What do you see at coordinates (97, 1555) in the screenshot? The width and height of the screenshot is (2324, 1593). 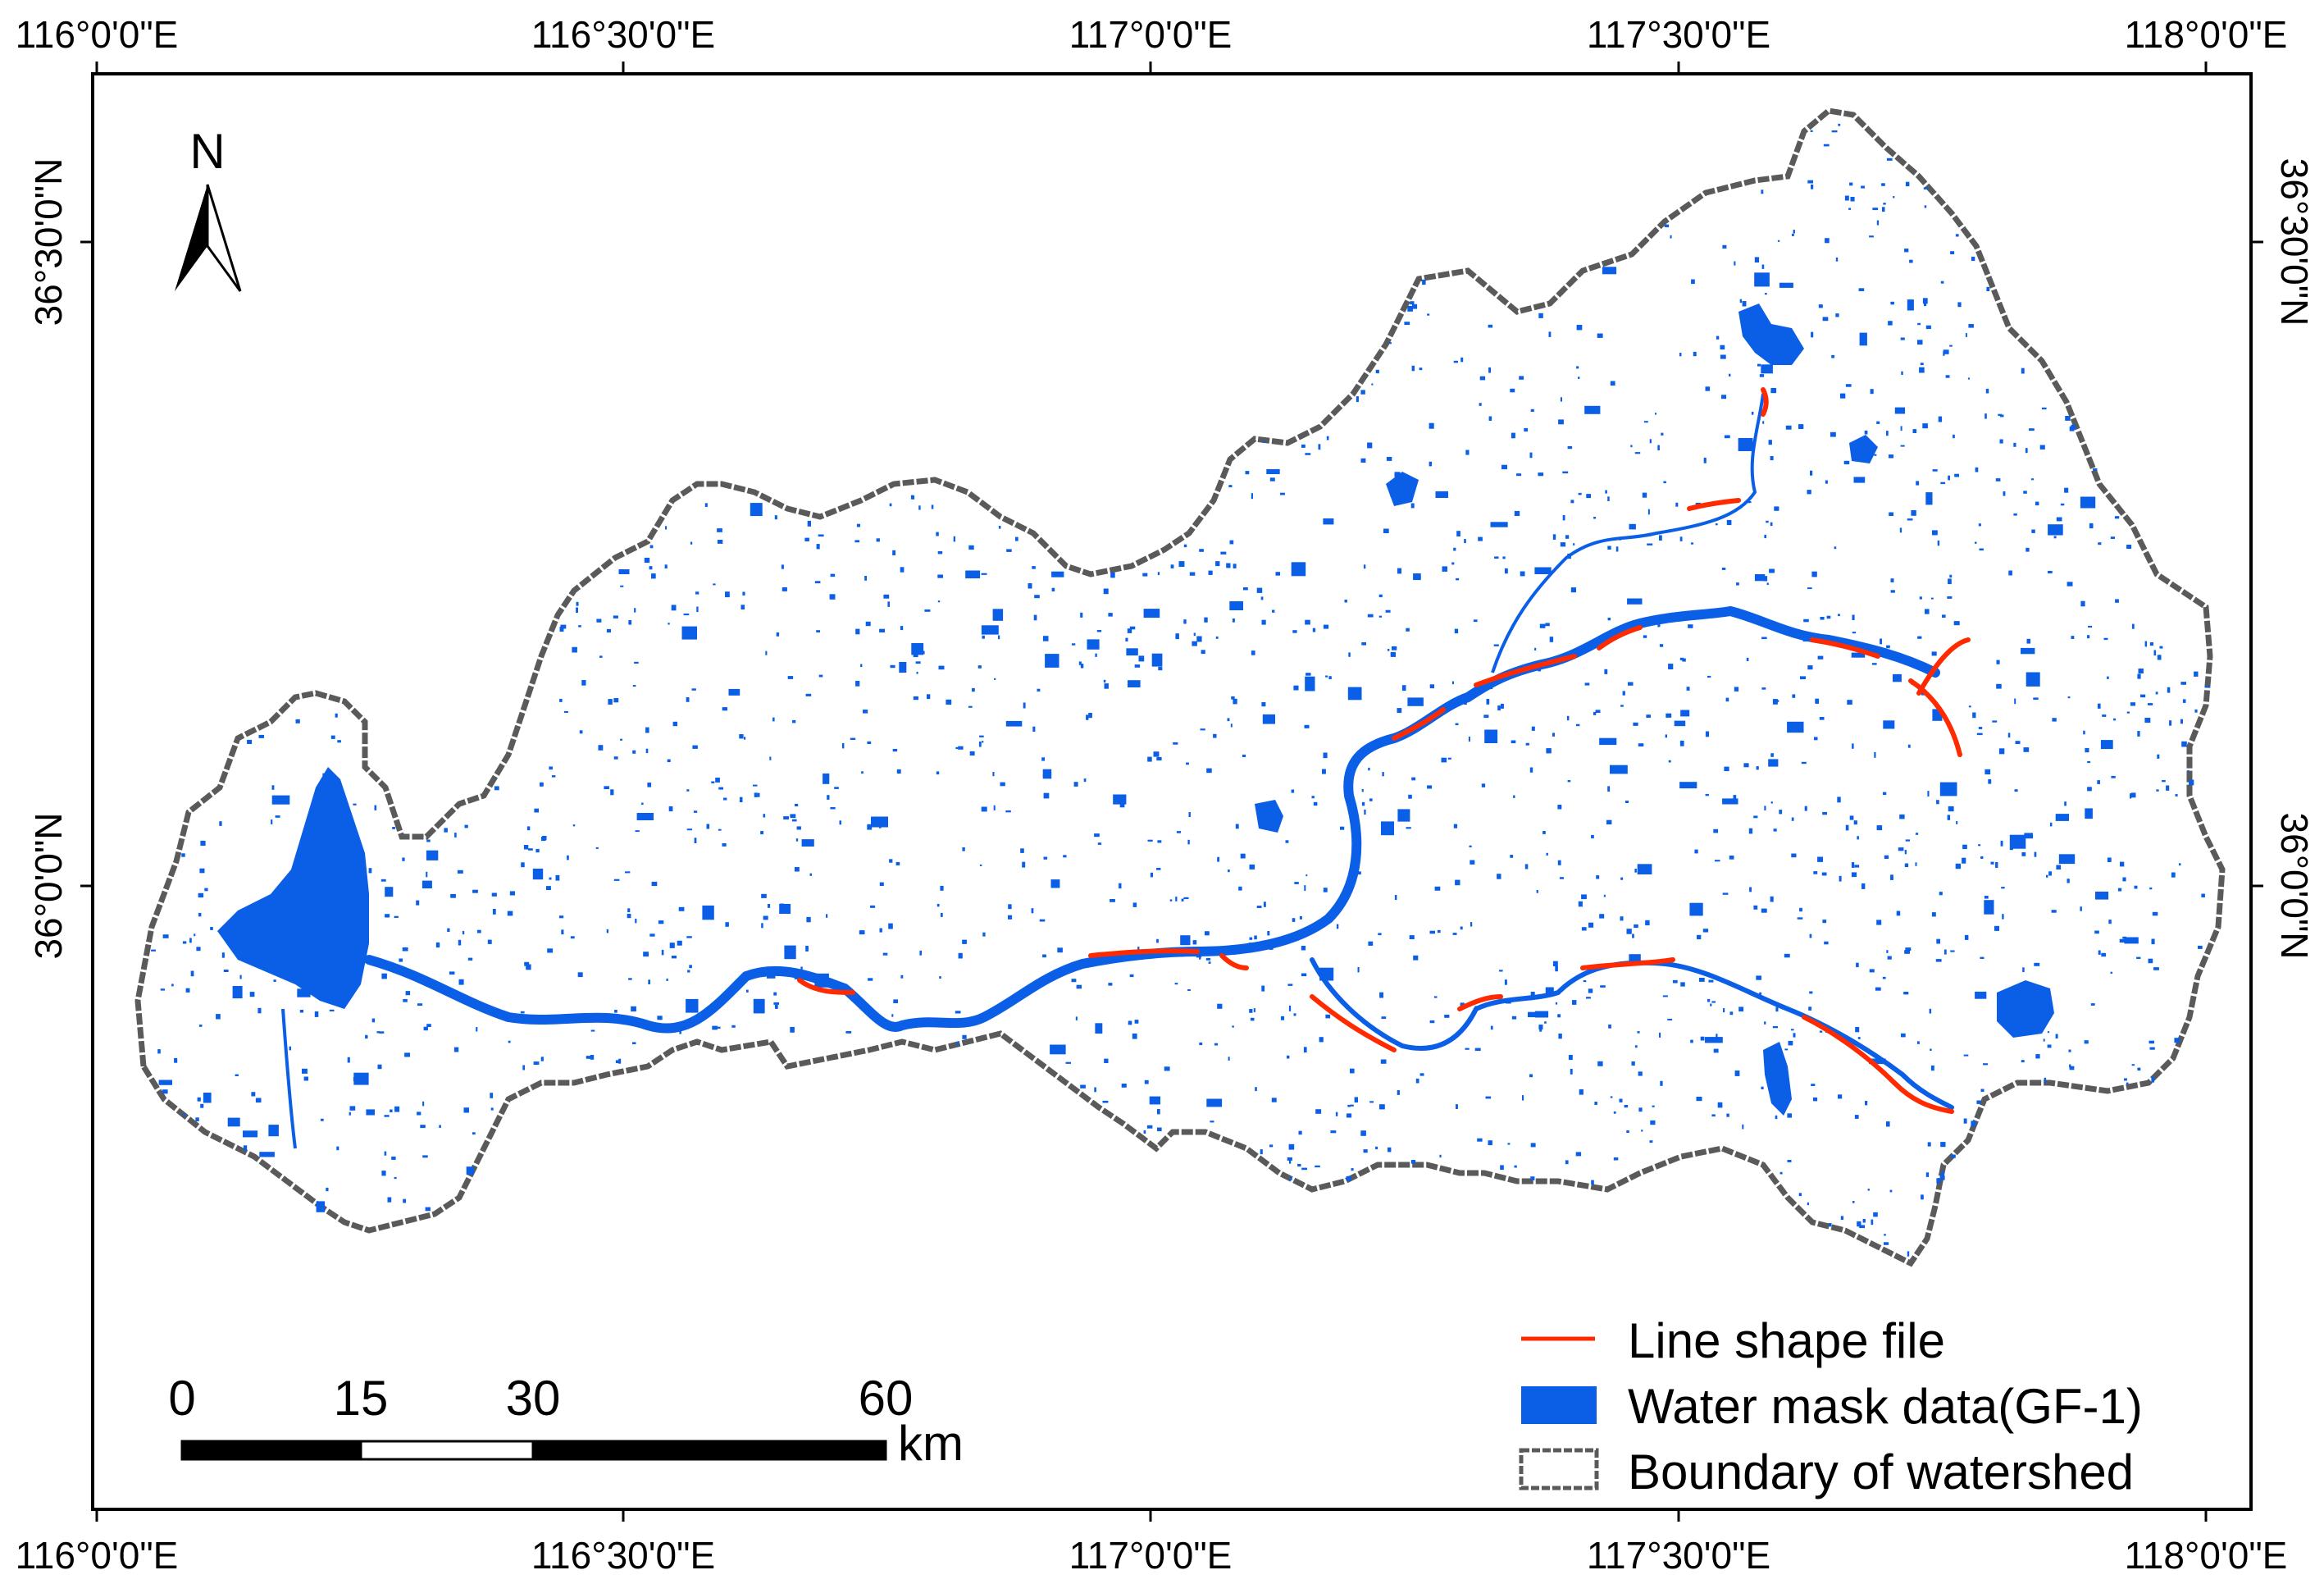 I see `bottom-tick-label: 116°0'0"E` at bounding box center [97, 1555].